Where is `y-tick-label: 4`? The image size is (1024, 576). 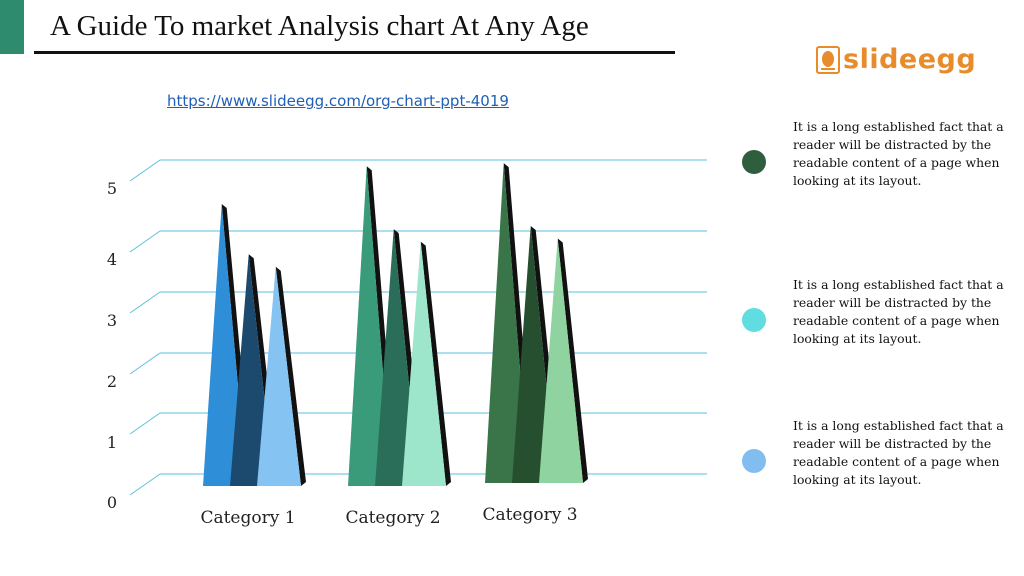
y-tick-label: 4 is located at coordinates (112, 259).